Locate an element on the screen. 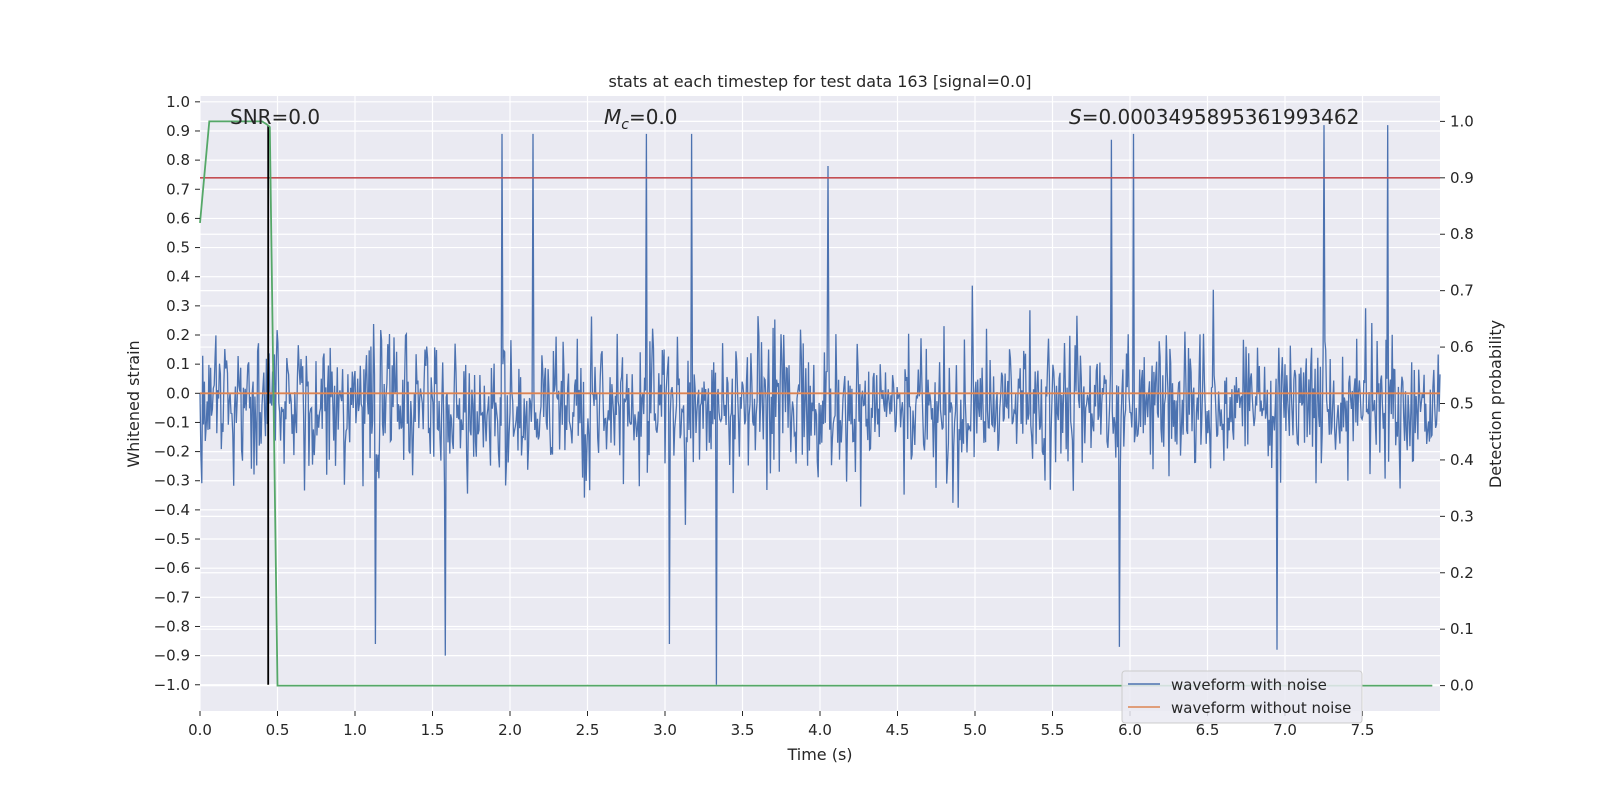 This screenshot has width=1600, height=800. legend-label-clean: waveform without noise is located at coordinates (1261, 708).